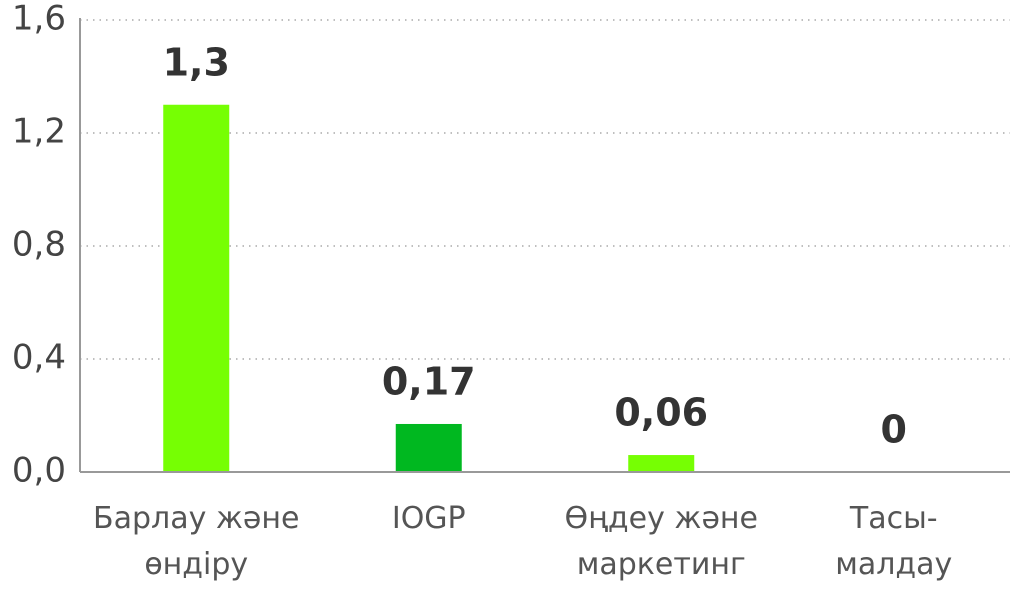  What do you see at coordinates (39, 19) in the screenshot?
I see `y-tick-label: 1,6` at bounding box center [39, 19].